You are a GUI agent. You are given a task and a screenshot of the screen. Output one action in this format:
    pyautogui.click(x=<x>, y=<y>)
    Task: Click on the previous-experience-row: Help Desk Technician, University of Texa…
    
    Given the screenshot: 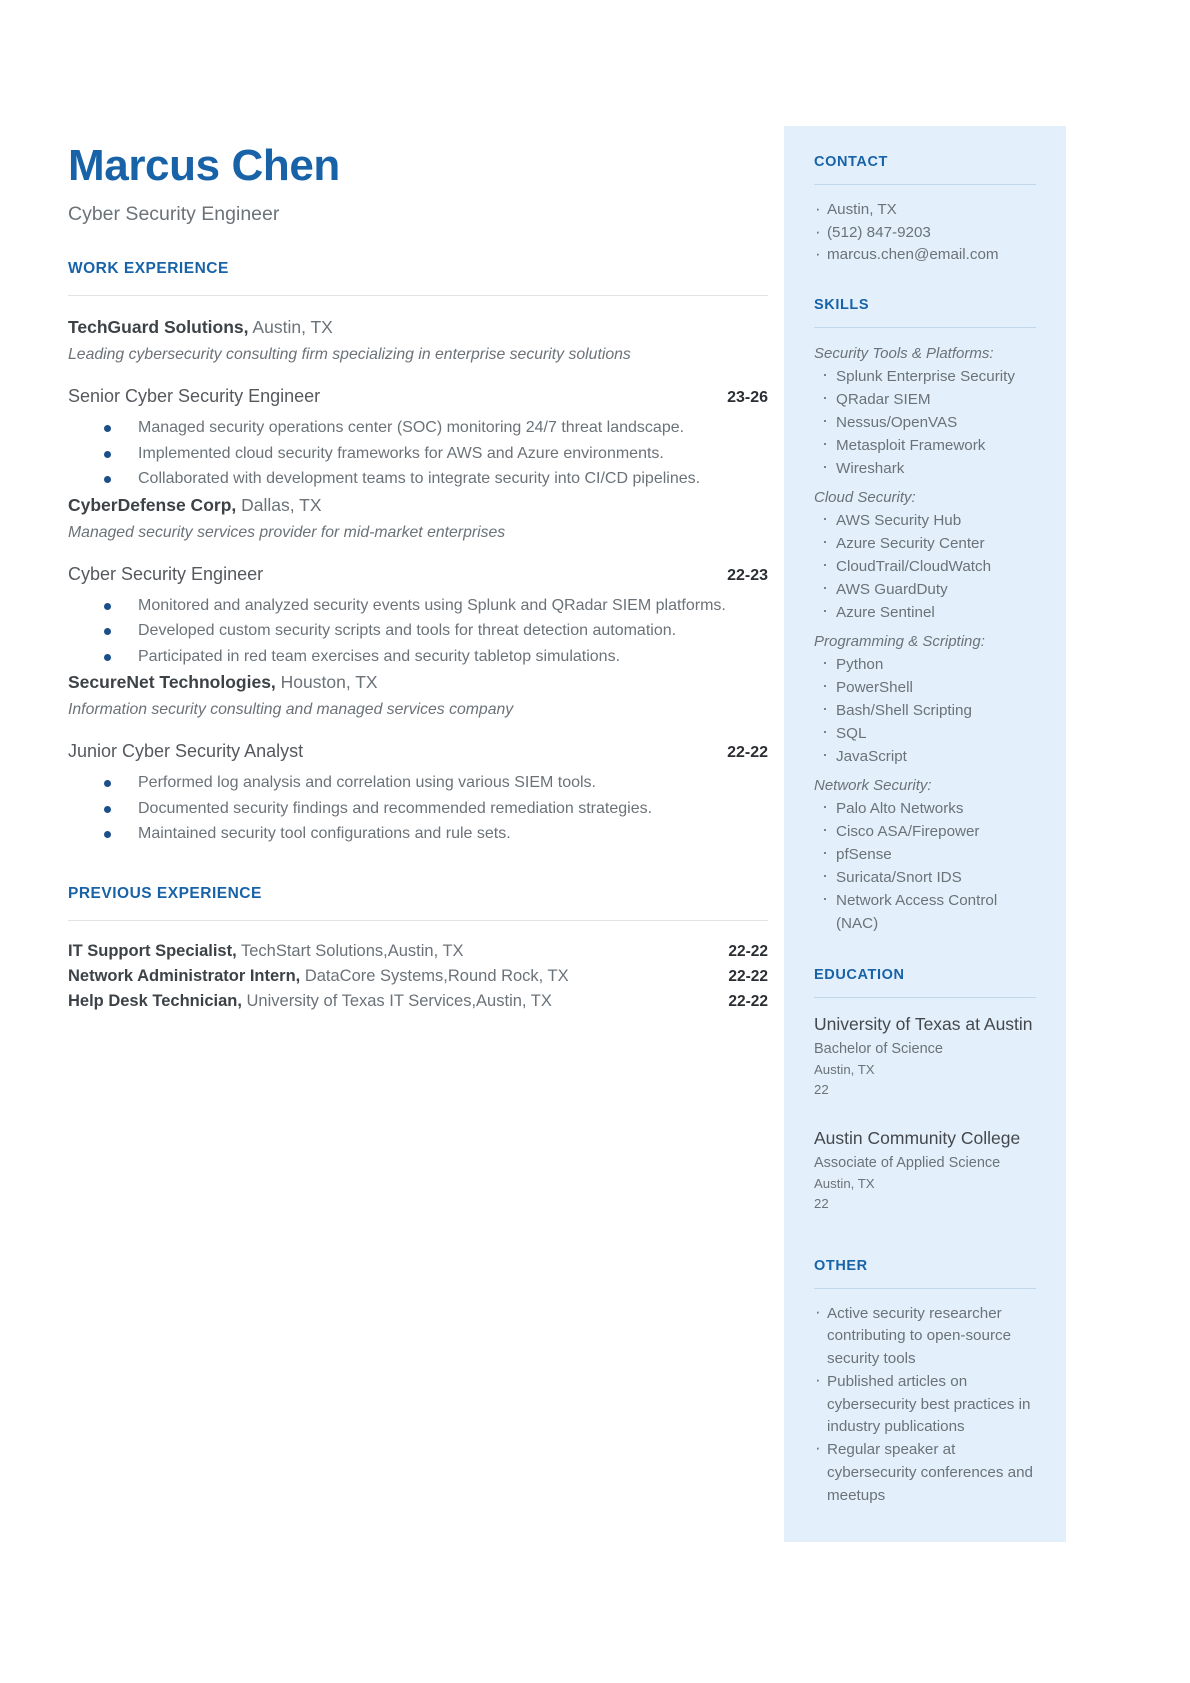 What is the action you would take?
    pyautogui.click(x=418, y=1001)
    